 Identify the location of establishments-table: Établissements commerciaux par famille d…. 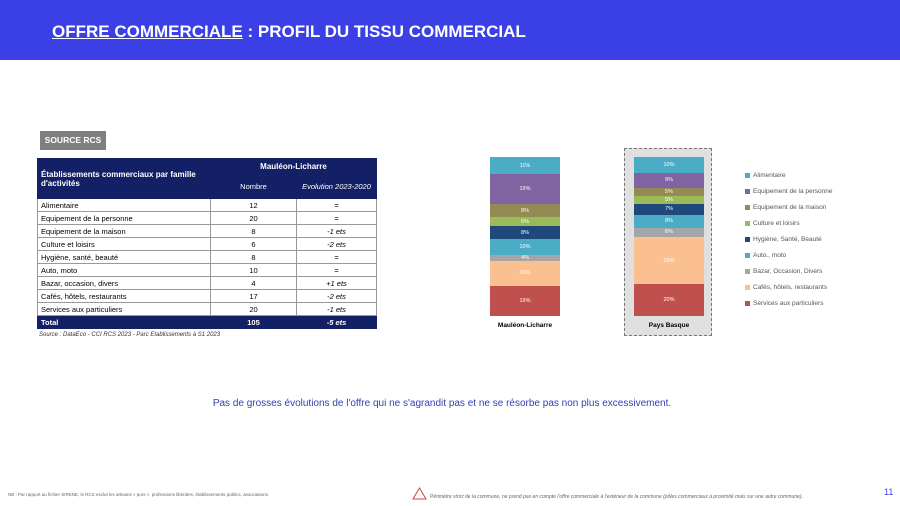
(207, 243).